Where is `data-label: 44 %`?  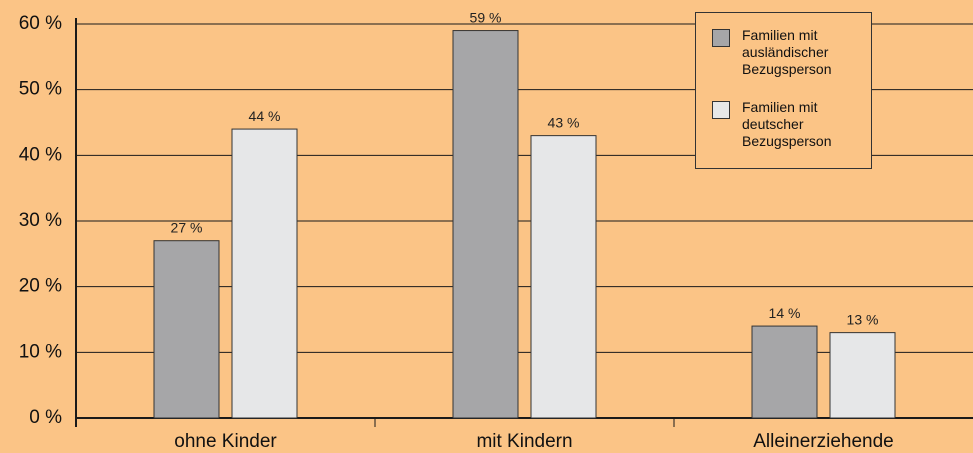 data-label: 44 % is located at coordinates (265, 116).